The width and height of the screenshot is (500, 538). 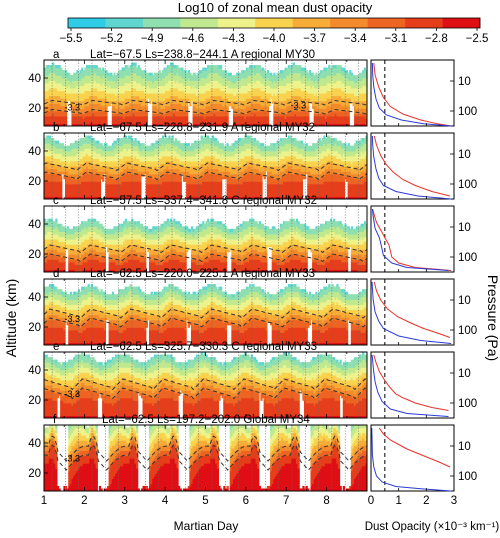 I want to click on profile-line-red, so click(x=412, y=94).